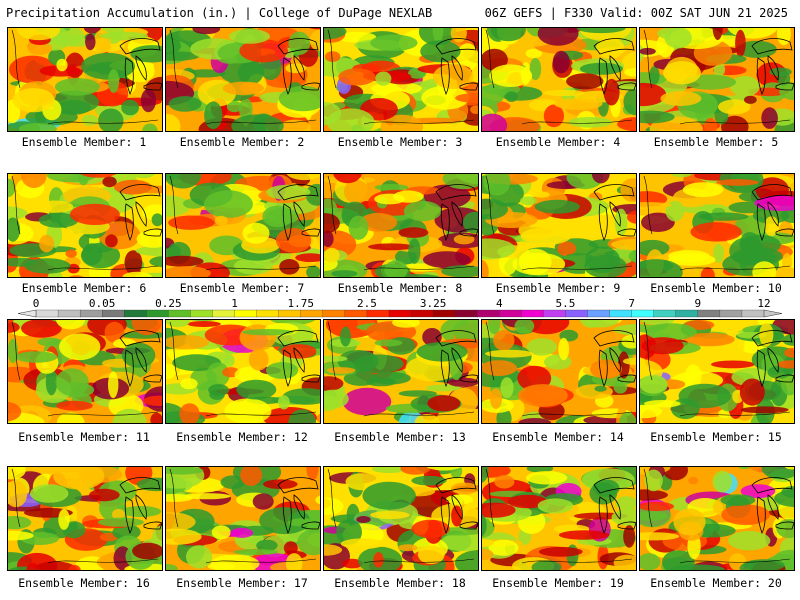 The height and width of the screenshot is (600, 800). I want to click on ensemble-member-label: Ensemble Member: 14, so click(558, 437).